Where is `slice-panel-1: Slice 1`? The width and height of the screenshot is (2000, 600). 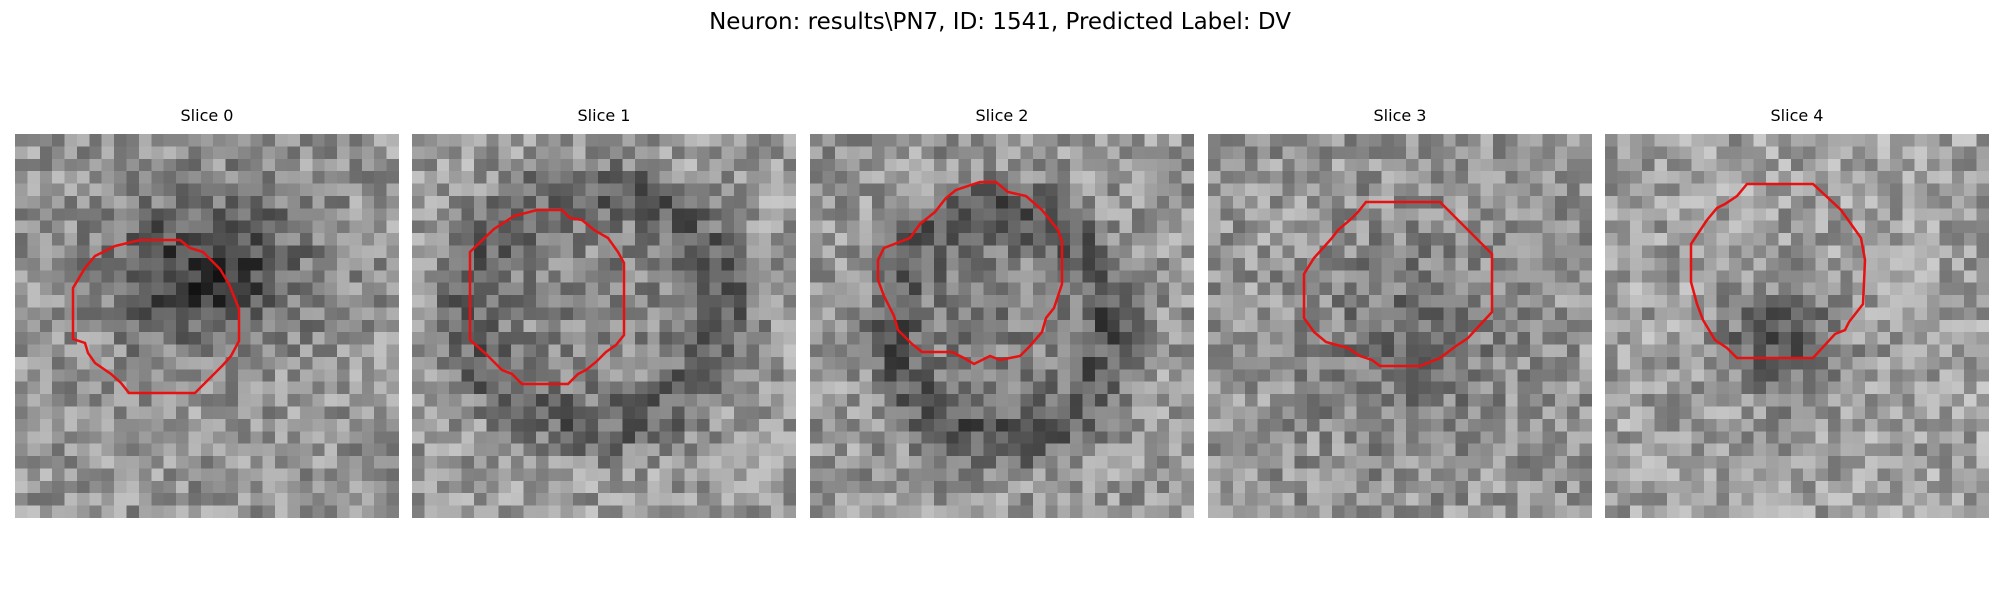
slice-panel-1: Slice 1 is located at coordinates (604, 312).